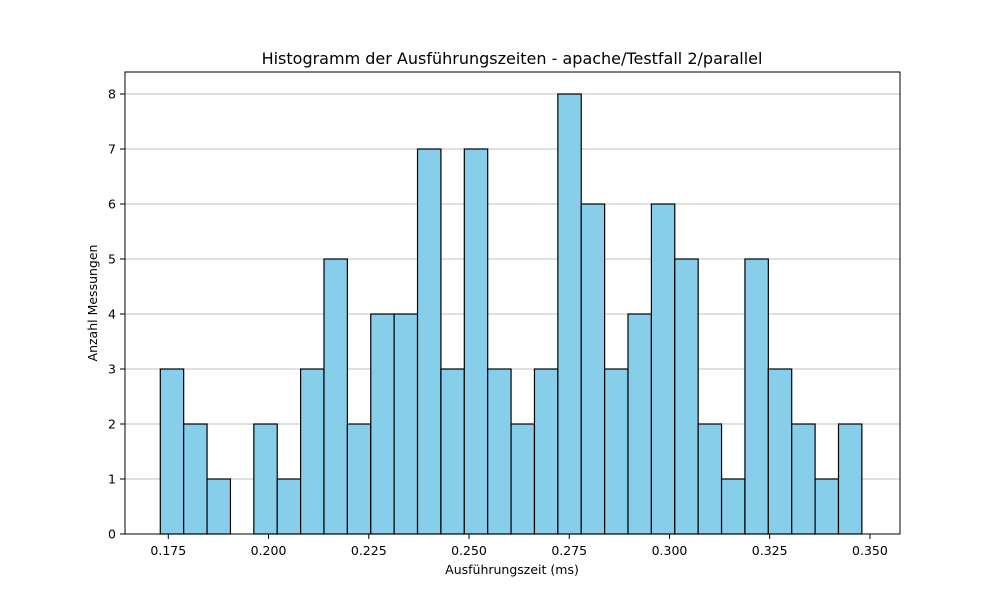  I want to click on y-tick-label: 2, so click(112, 424).